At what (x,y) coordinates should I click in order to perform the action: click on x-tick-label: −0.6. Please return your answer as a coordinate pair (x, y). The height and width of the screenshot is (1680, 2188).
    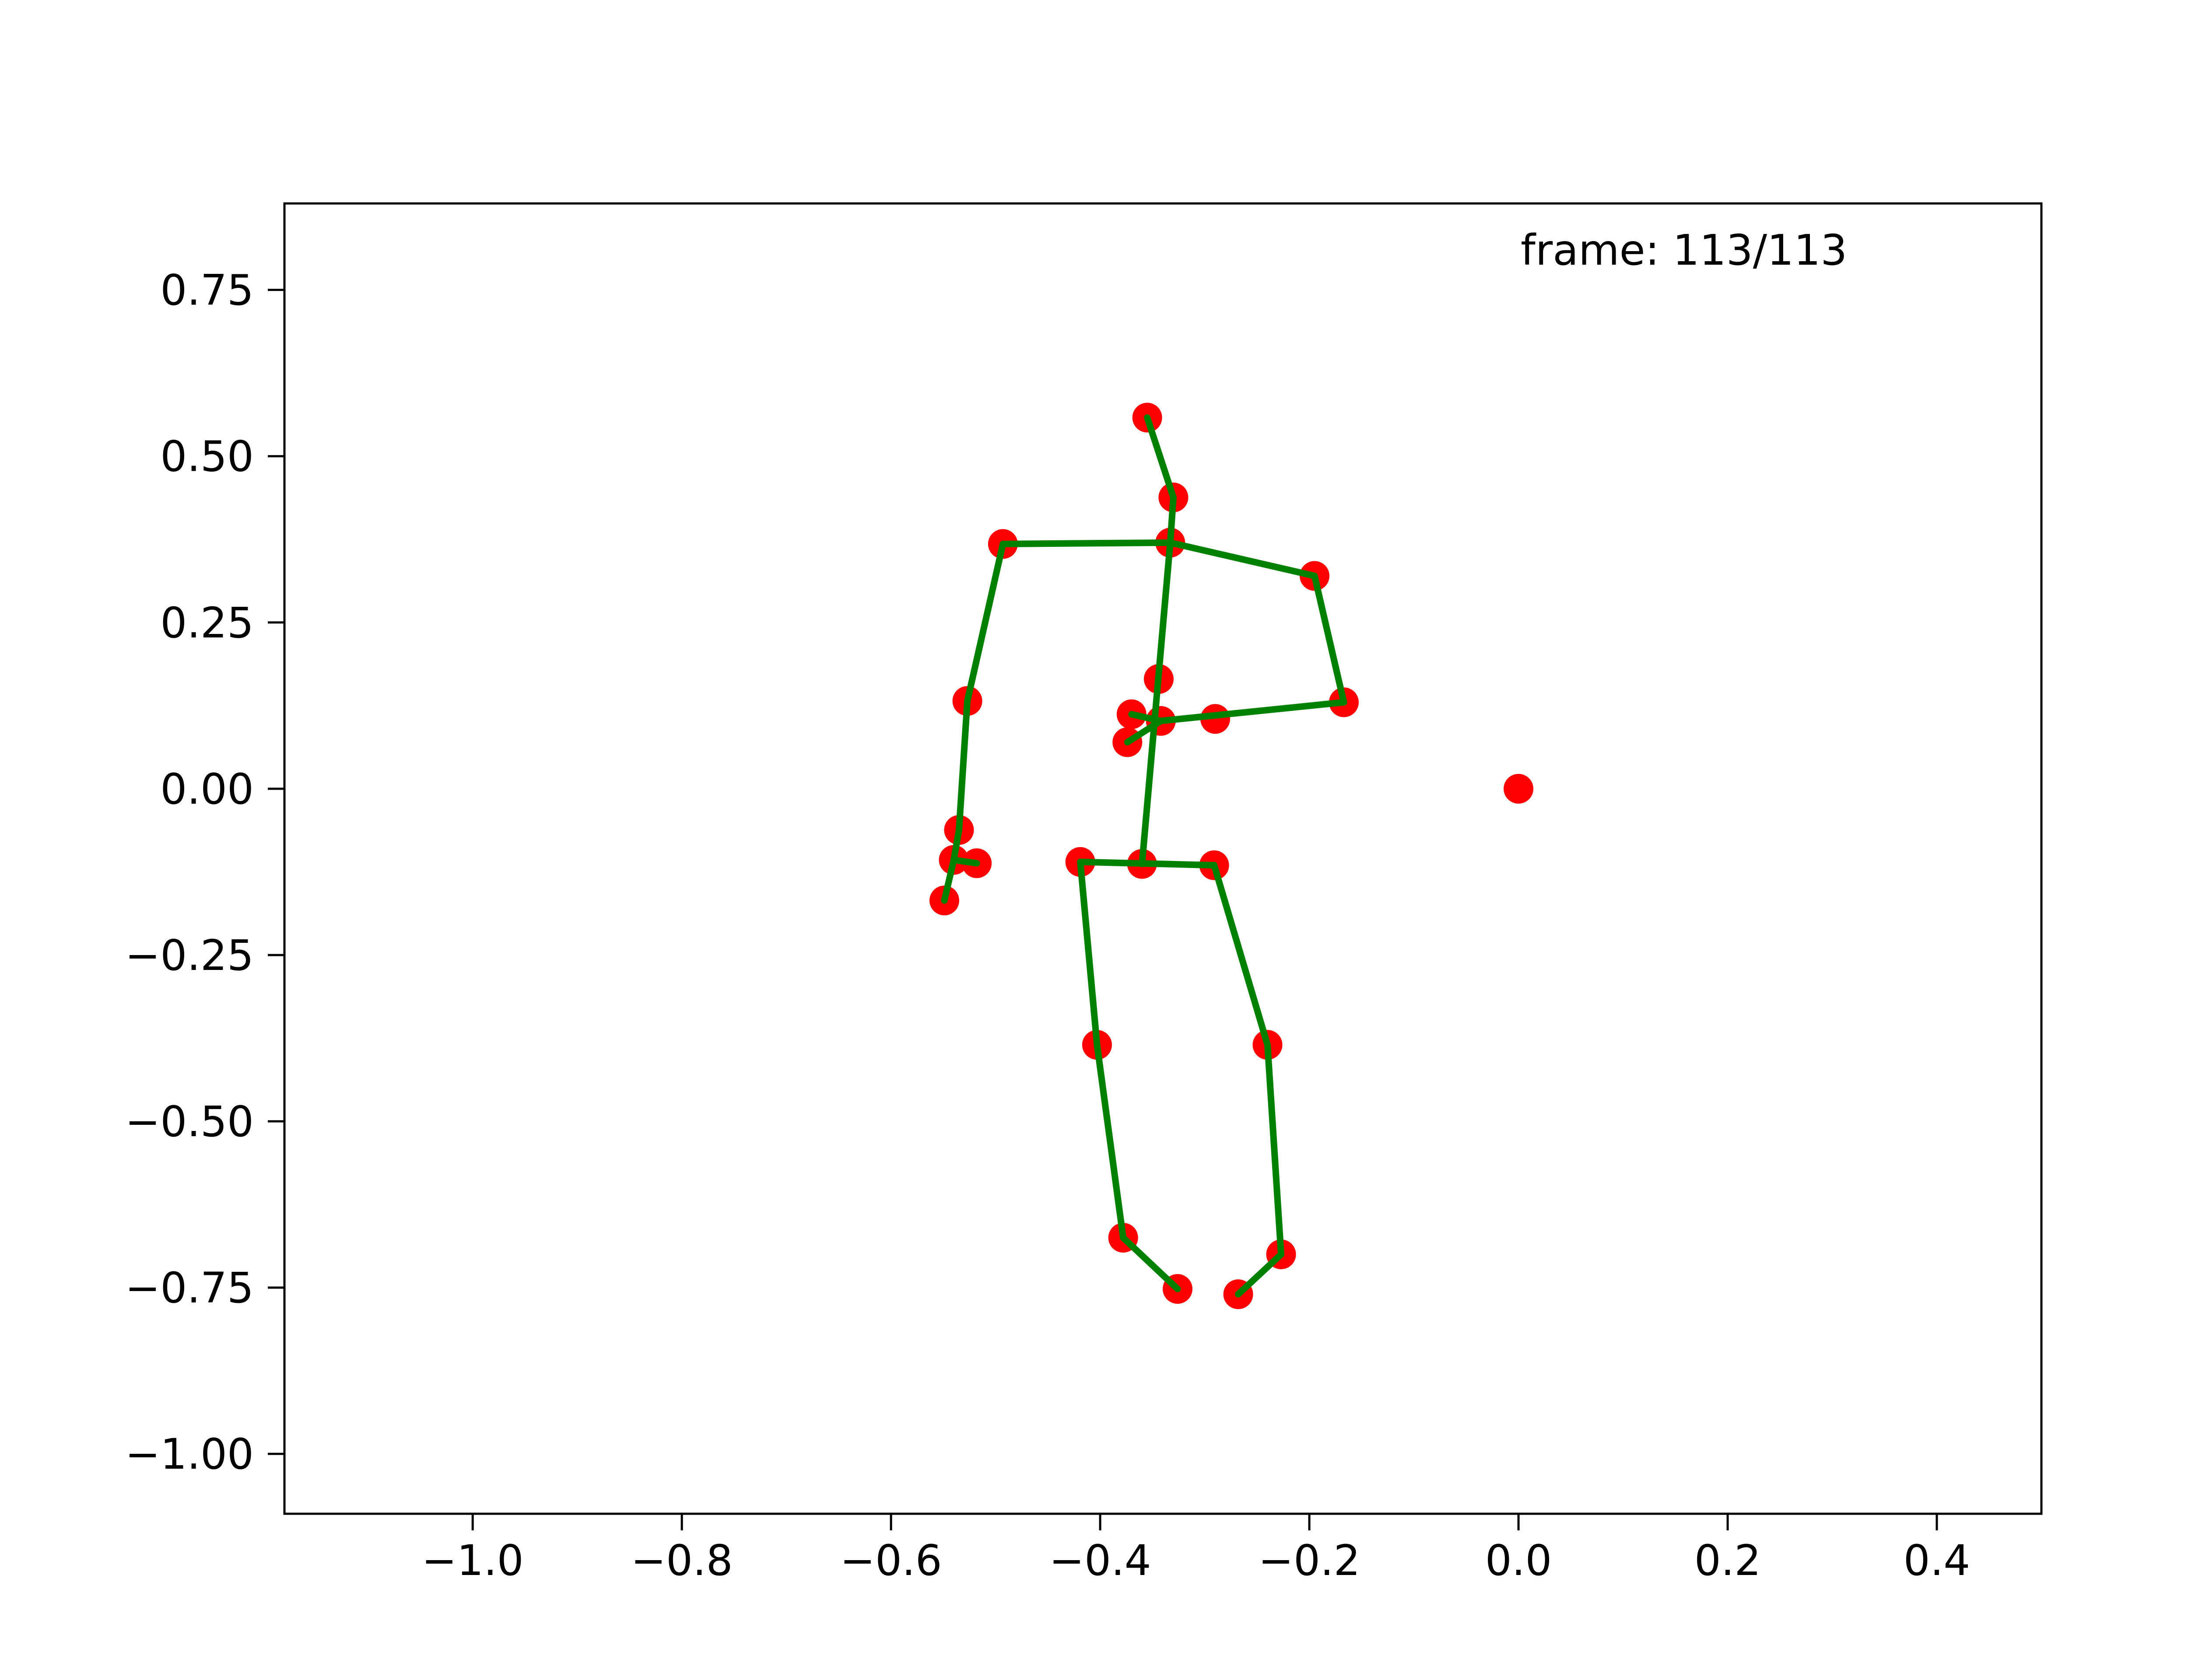
    Looking at the image, I should click on (891, 1560).